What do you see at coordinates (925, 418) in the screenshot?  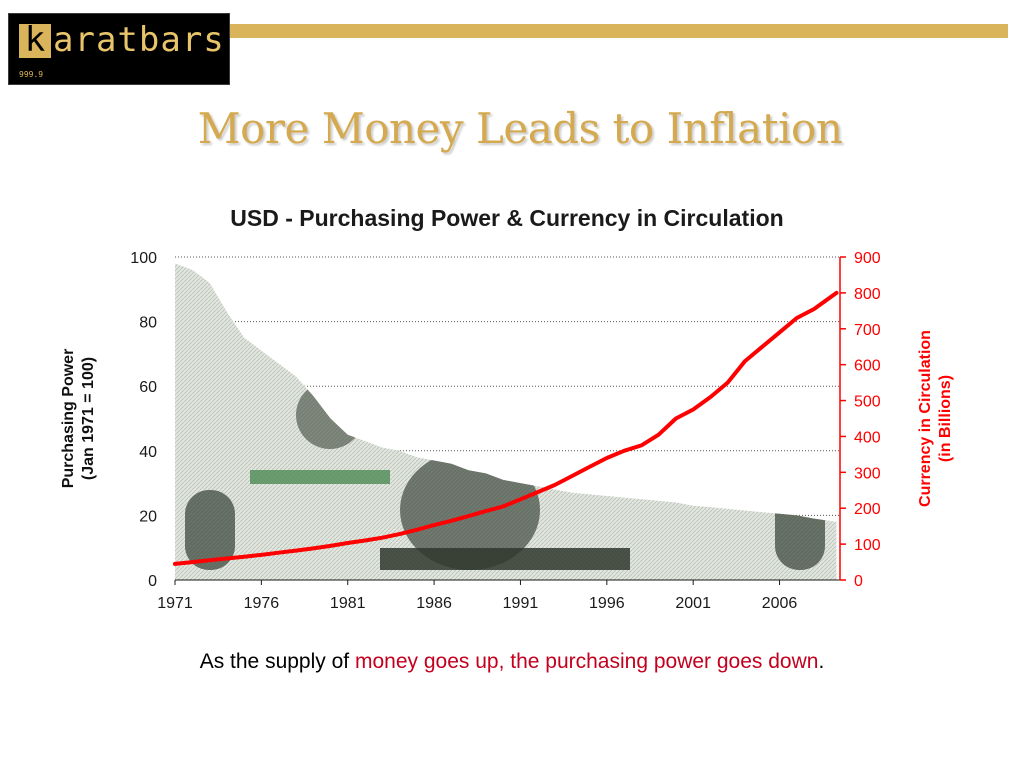 I see `right-y-axis-title-line1: Currency in Circulation` at bounding box center [925, 418].